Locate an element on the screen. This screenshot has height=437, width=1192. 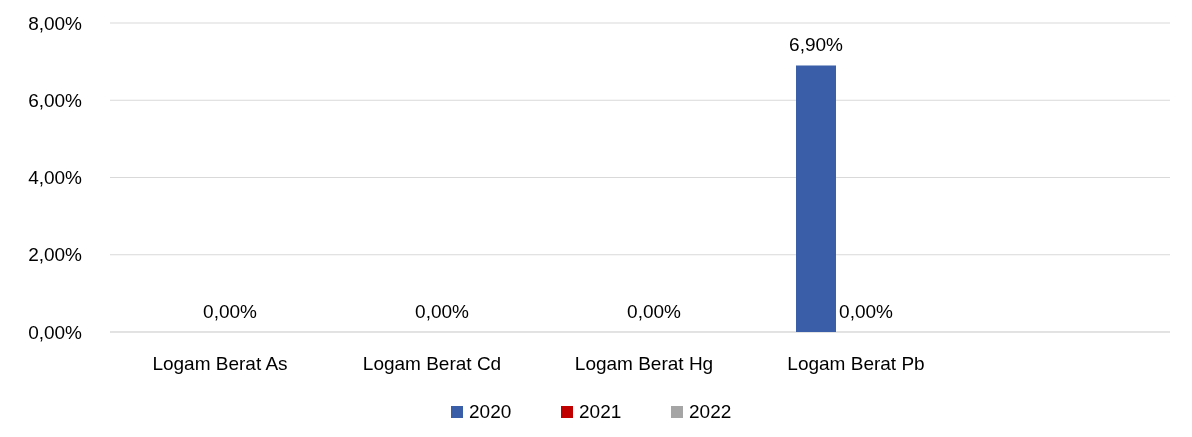
x-tick-label: Logam Berat As is located at coordinates (220, 363).